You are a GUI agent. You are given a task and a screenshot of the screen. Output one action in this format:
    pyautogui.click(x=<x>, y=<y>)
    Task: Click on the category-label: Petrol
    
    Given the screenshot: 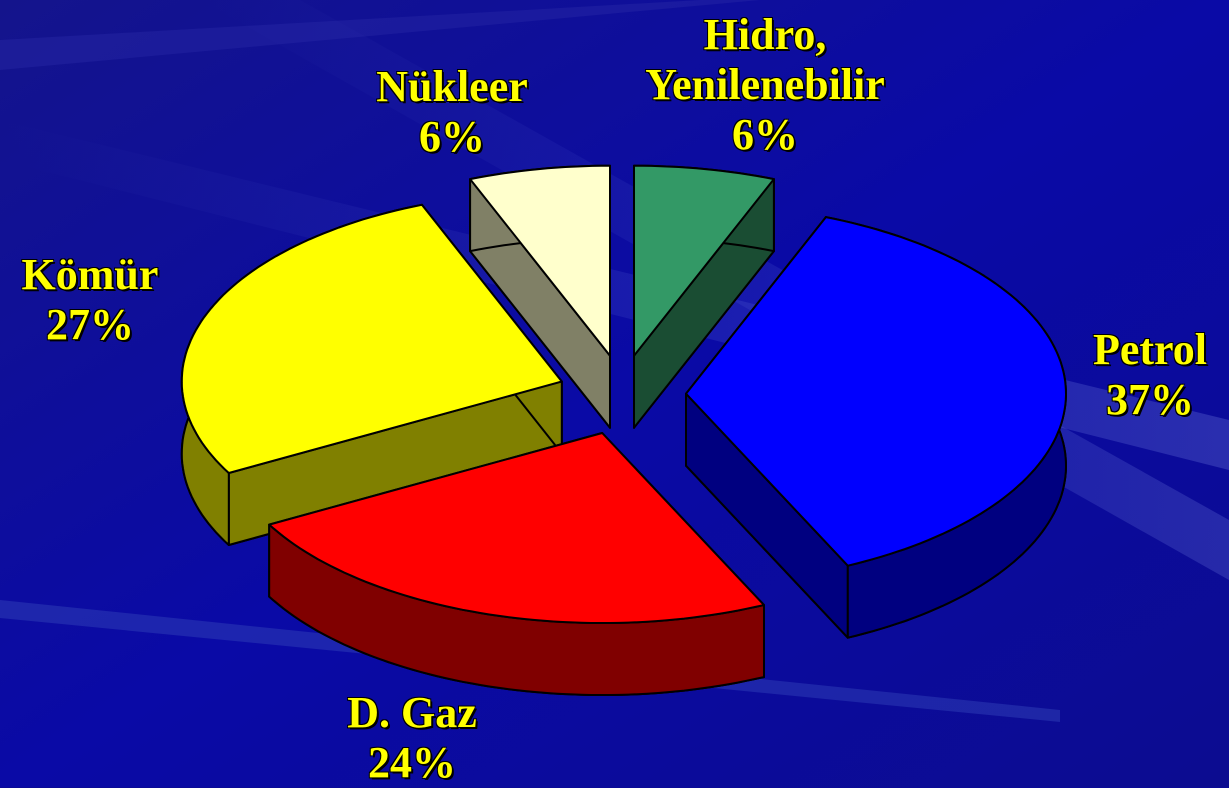 What is the action you would take?
    pyautogui.click(x=1150, y=349)
    